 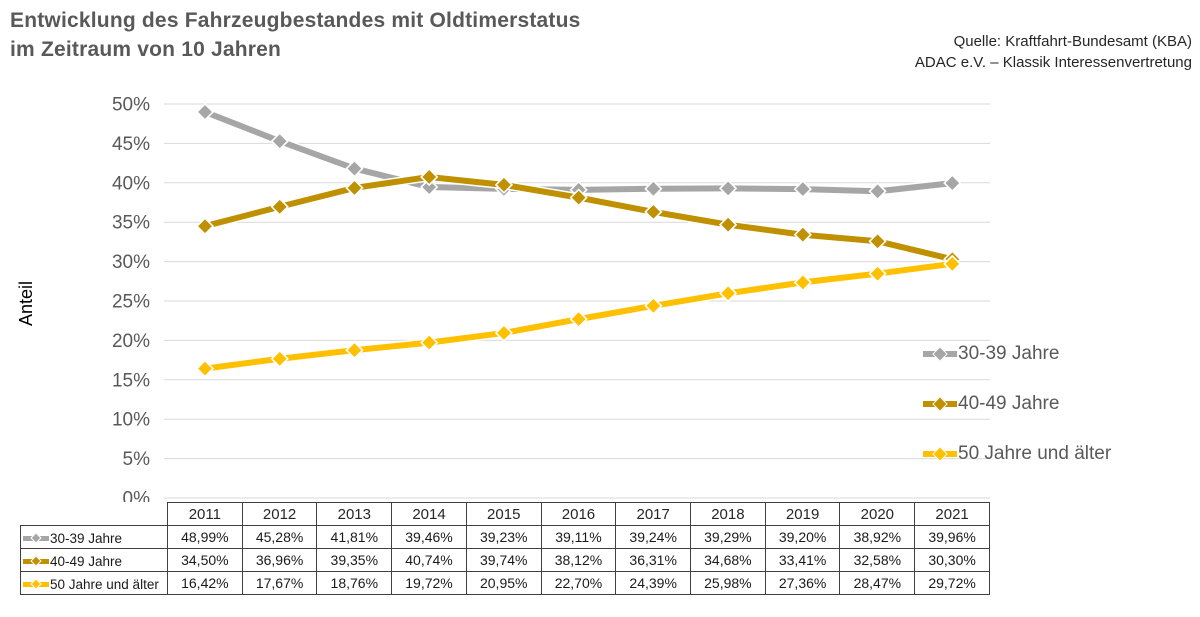 I want to click on value-cell: 39,23%, so click(x=503, y=537).